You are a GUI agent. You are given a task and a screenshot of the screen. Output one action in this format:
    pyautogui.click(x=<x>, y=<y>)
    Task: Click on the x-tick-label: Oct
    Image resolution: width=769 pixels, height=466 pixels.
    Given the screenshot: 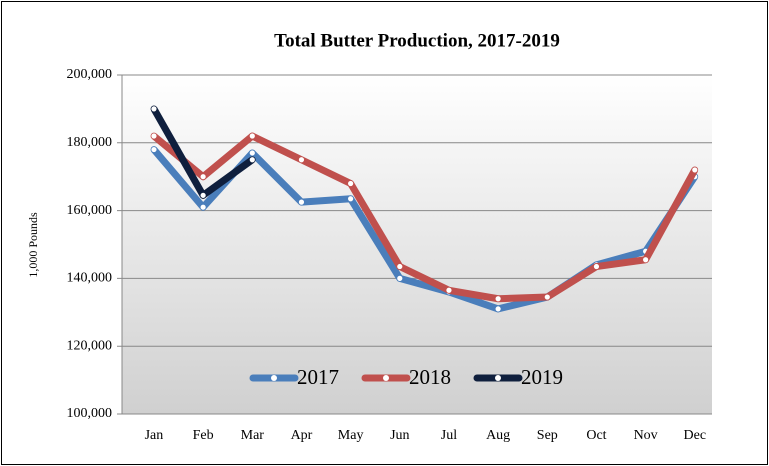 What is the action you would take?
    pyautogui.click(x=596, y=435)
    